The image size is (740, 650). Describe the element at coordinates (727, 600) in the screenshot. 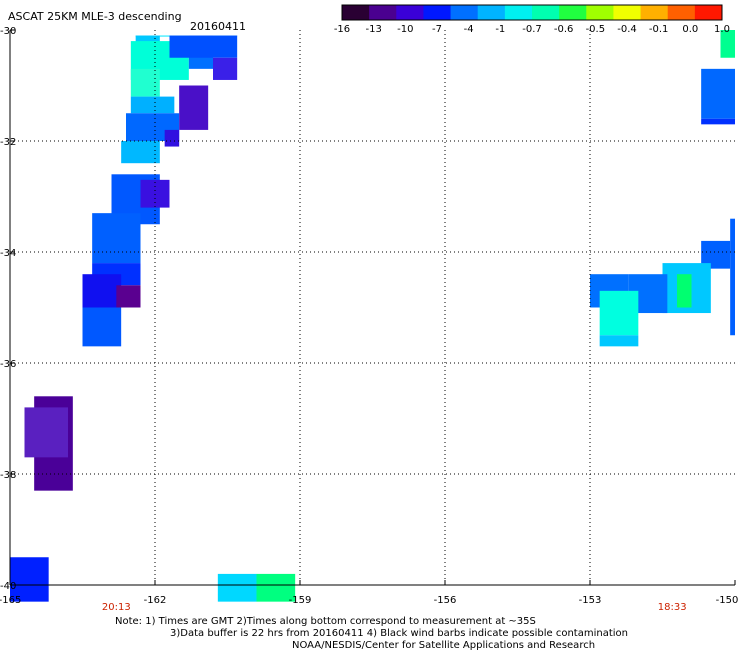

I see `x-tick-label: -150` at that location.